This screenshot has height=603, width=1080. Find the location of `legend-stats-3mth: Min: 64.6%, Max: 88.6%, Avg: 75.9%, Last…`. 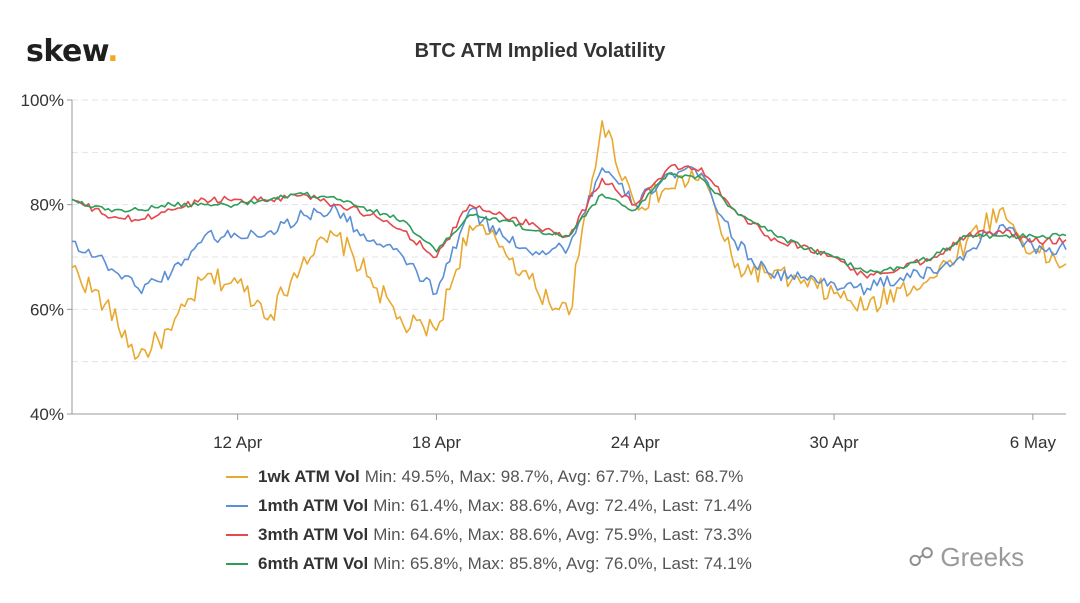

legend-stats-3mth: Min: 64.6%, Max: 88.6%, Avg: 75.9%, Last… is located at coordinates (562, 534).